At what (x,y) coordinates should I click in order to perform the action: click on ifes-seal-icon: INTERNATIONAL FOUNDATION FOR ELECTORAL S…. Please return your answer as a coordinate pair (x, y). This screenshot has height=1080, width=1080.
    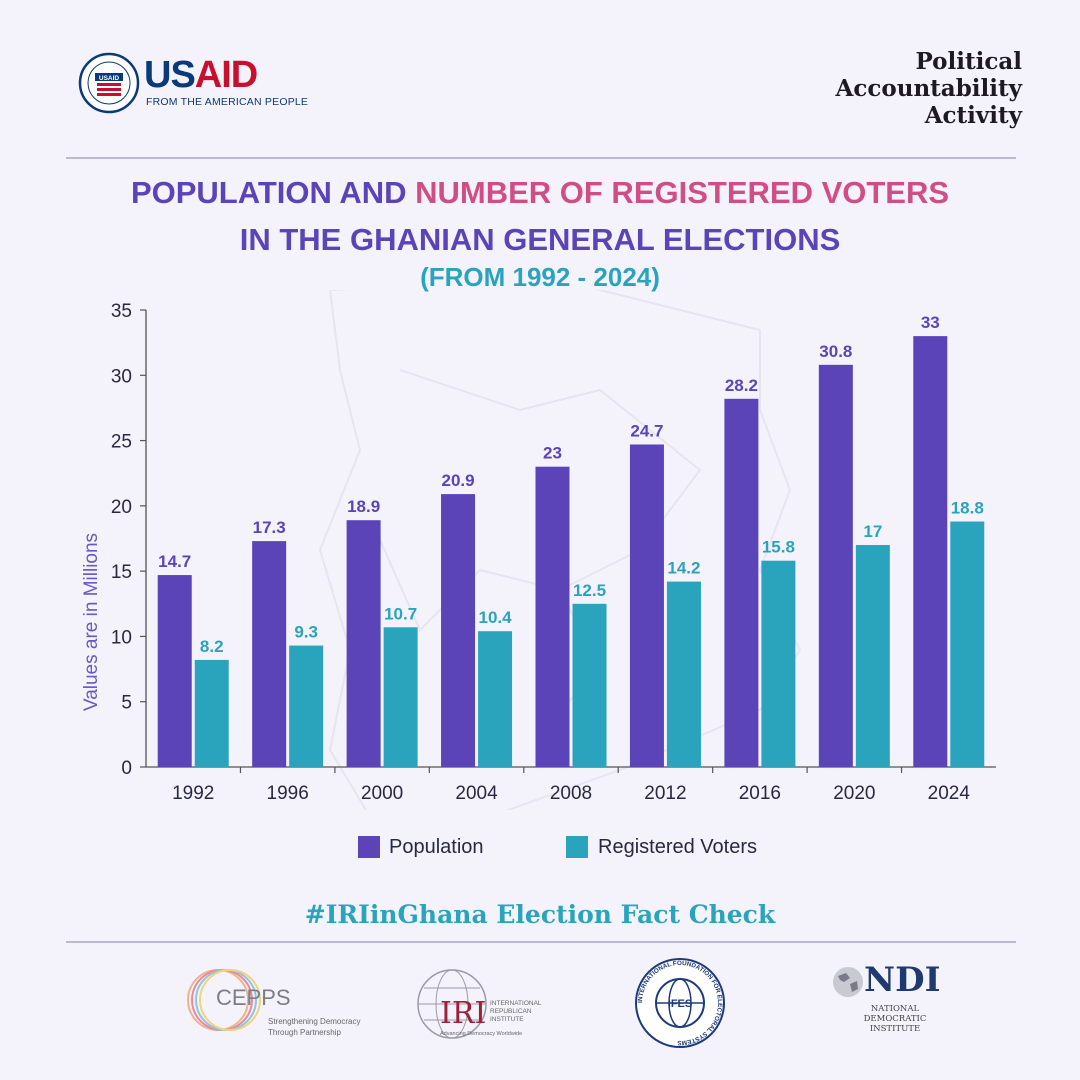
    Looking at the image, I should click on (680, 1003).